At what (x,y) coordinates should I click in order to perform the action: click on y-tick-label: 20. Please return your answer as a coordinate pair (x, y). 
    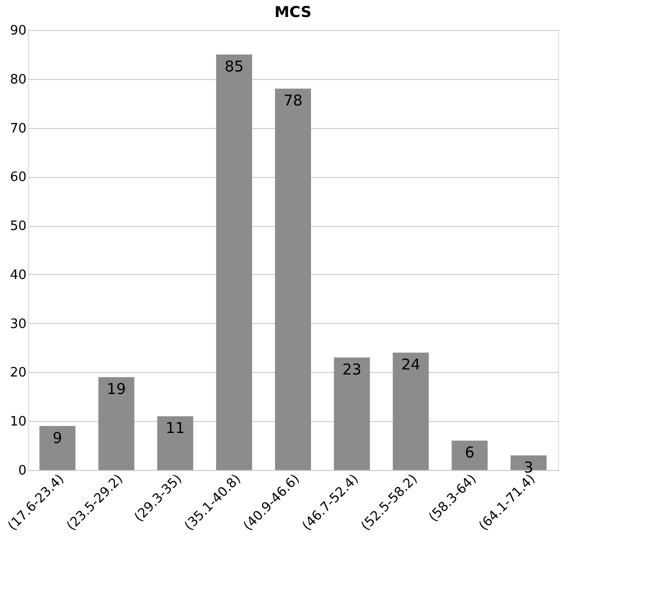
    Looking at the image, I should click on (18, 373).